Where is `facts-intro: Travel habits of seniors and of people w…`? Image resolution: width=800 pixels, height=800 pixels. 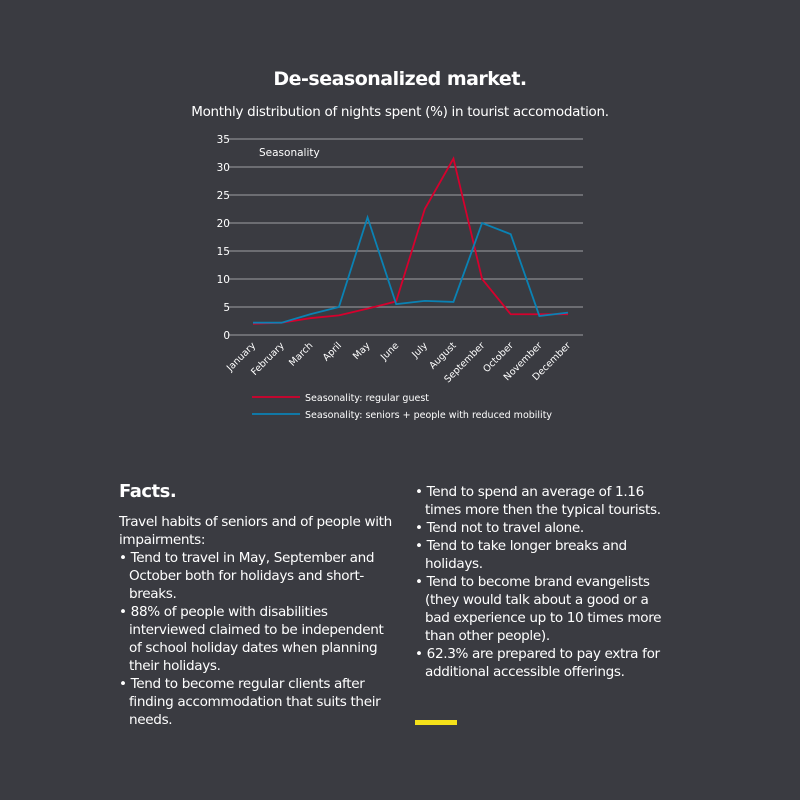 facts-intro: Travel habits of seniors and of people w… is located at coordinates (255, 531).